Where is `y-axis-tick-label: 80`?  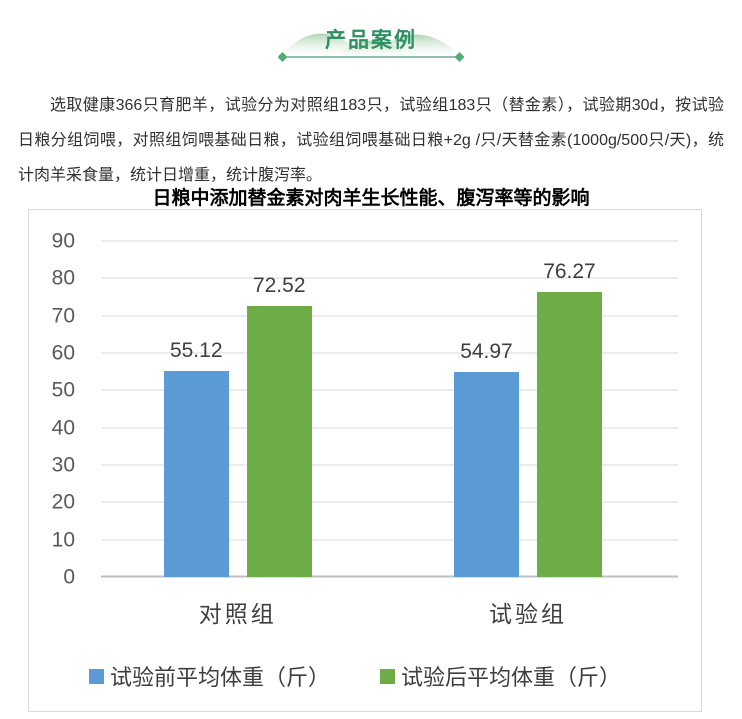
y-axis-tick-label: 80 is located at coordinates (63, 278).